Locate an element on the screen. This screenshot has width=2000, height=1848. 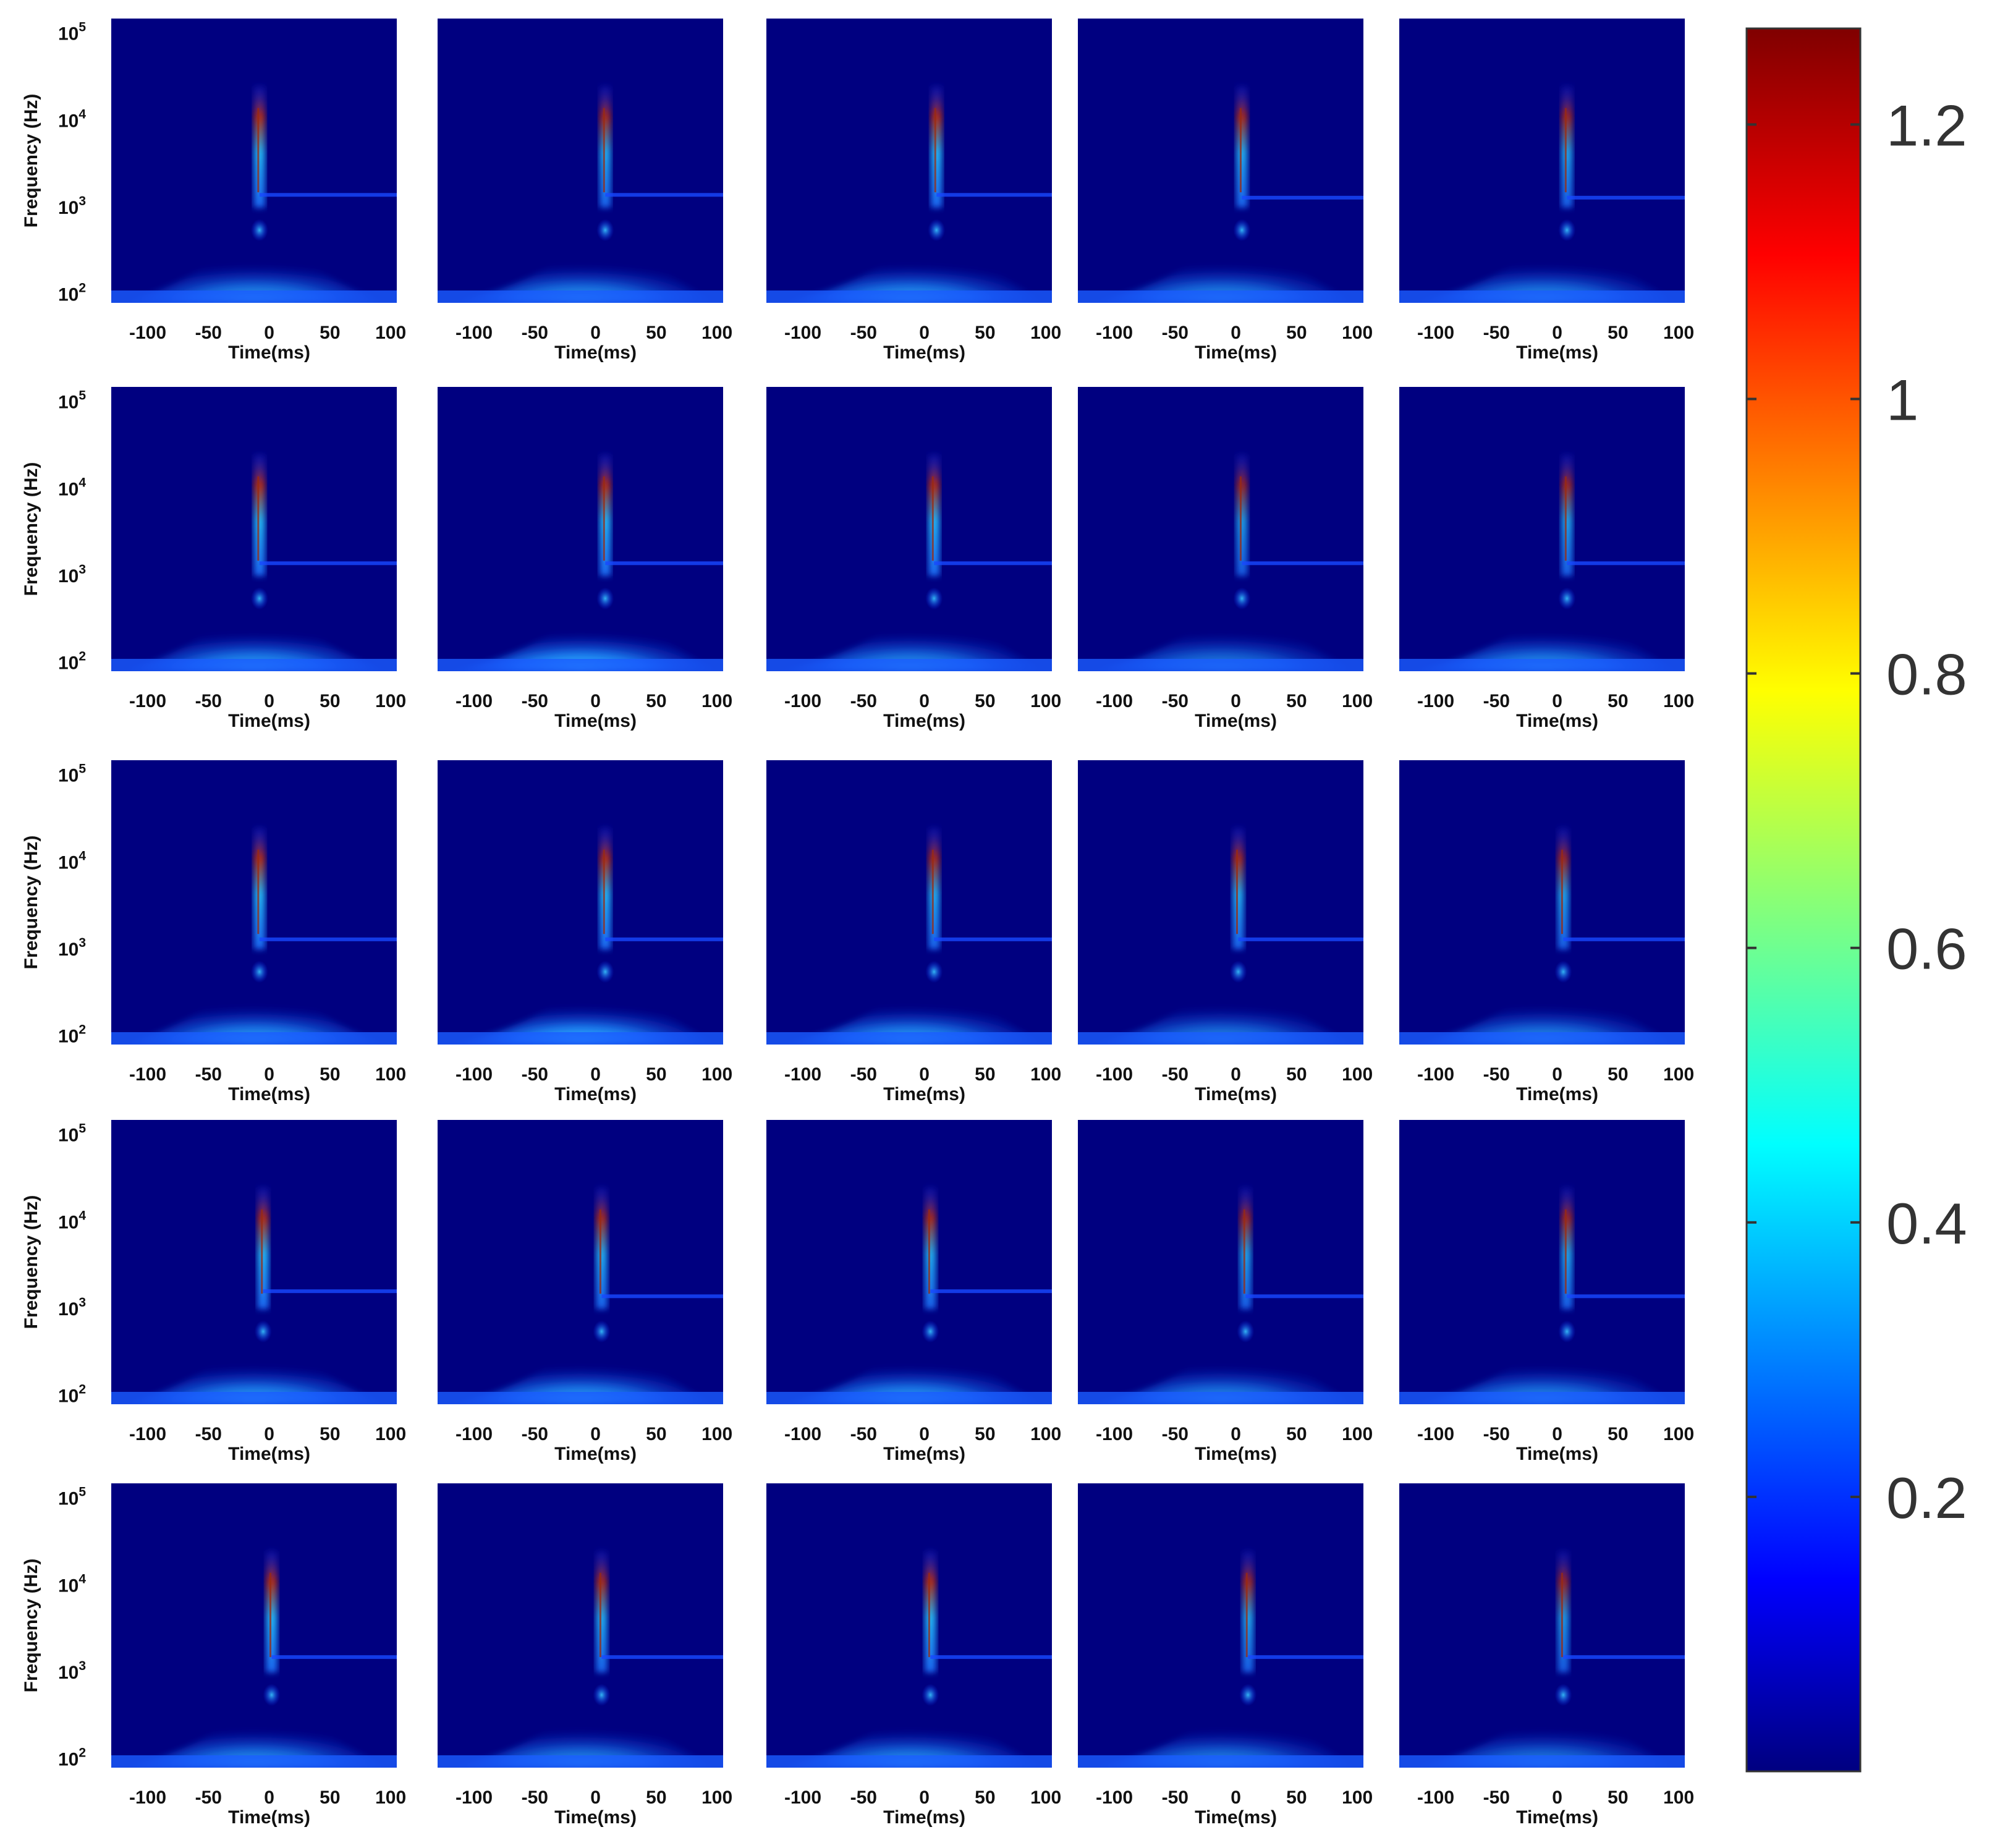
colorbar-tick-label: 0.6 is located at coordinates (1927, 949).